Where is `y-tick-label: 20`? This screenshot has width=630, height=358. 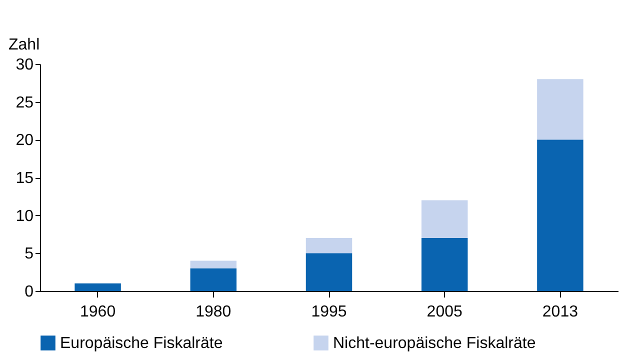
y-tick-label: 20 is located at coordinates (25, 141).